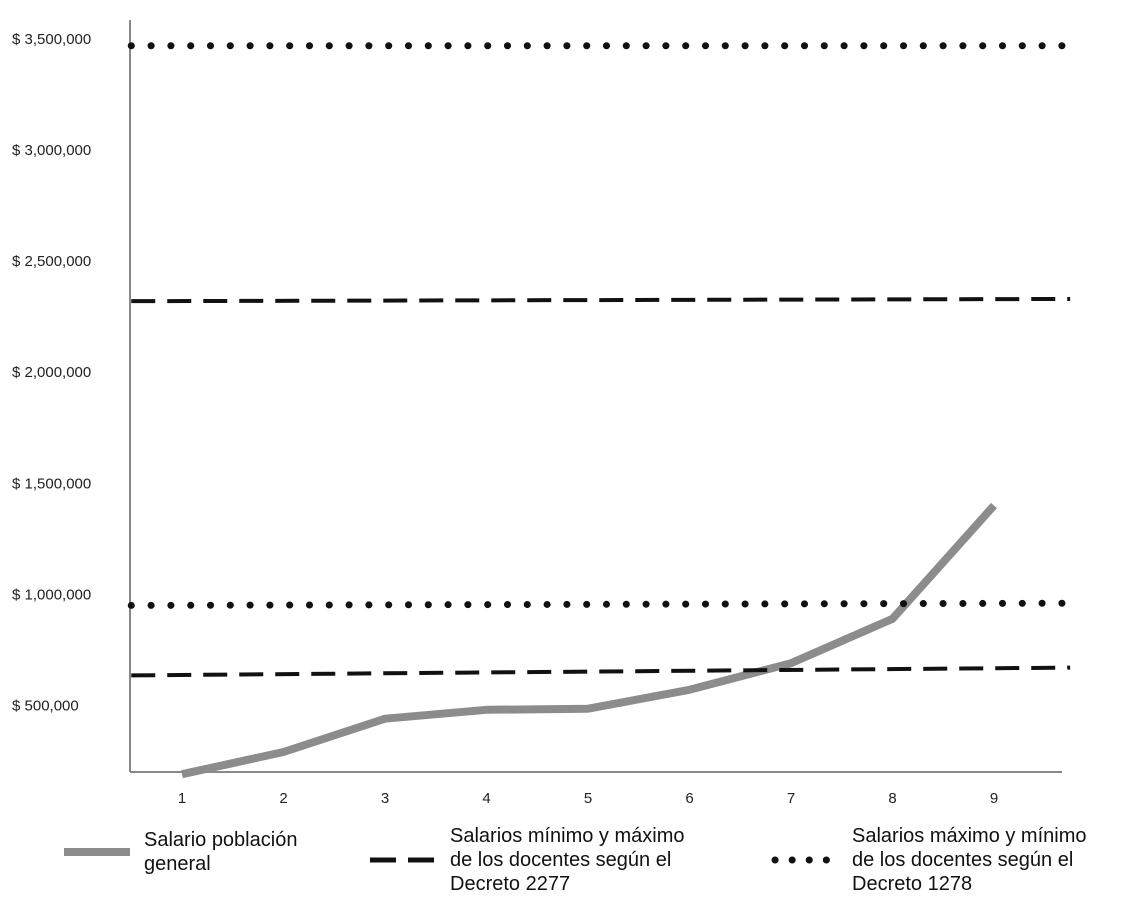  What do you see at coordinates (791, 798) in the screenshot?
I see `x-tick-label: 7` at bounding box center [791, 798].